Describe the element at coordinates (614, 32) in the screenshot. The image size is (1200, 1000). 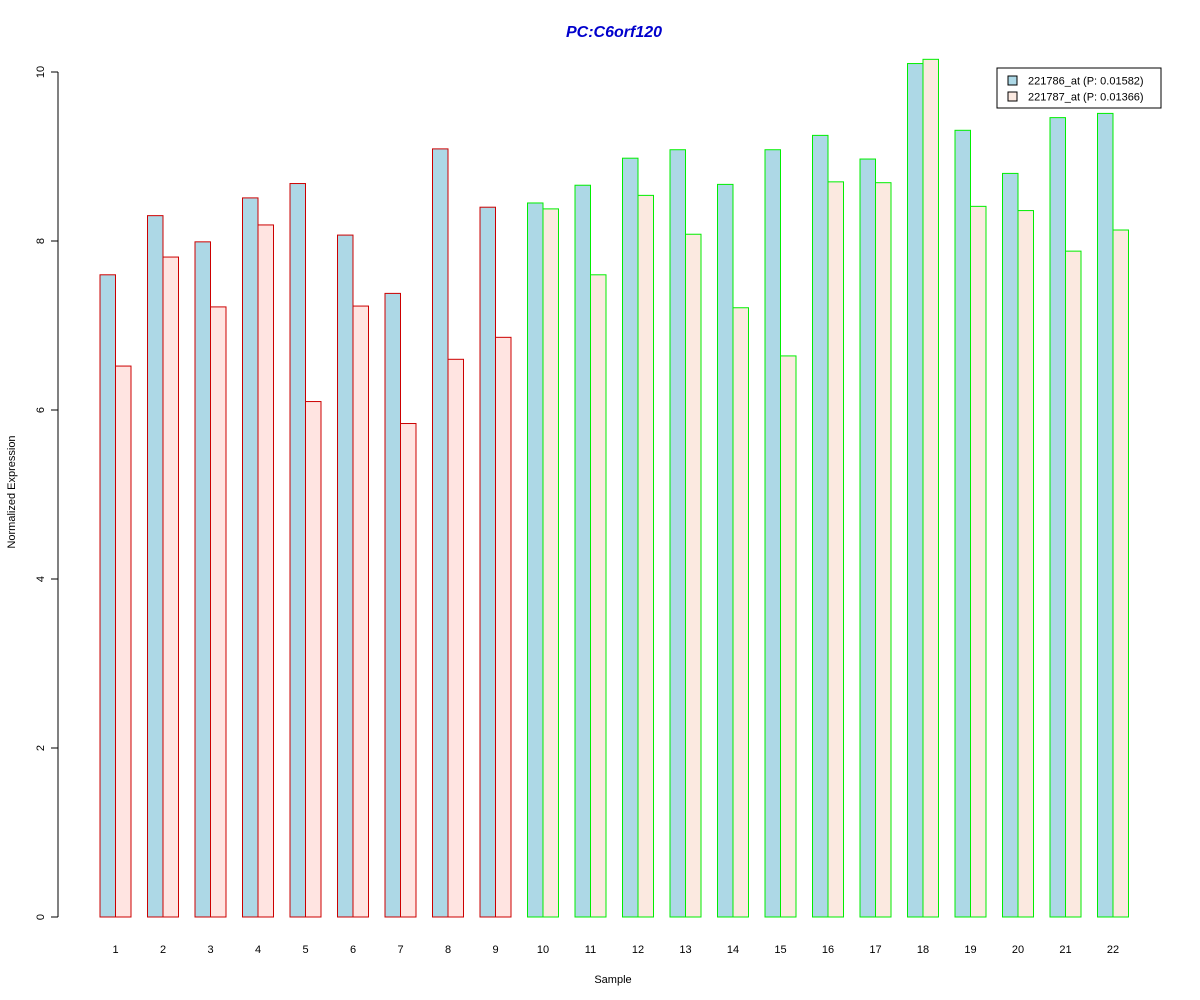
I see `chart-title: PC:C6orf120` at that location.